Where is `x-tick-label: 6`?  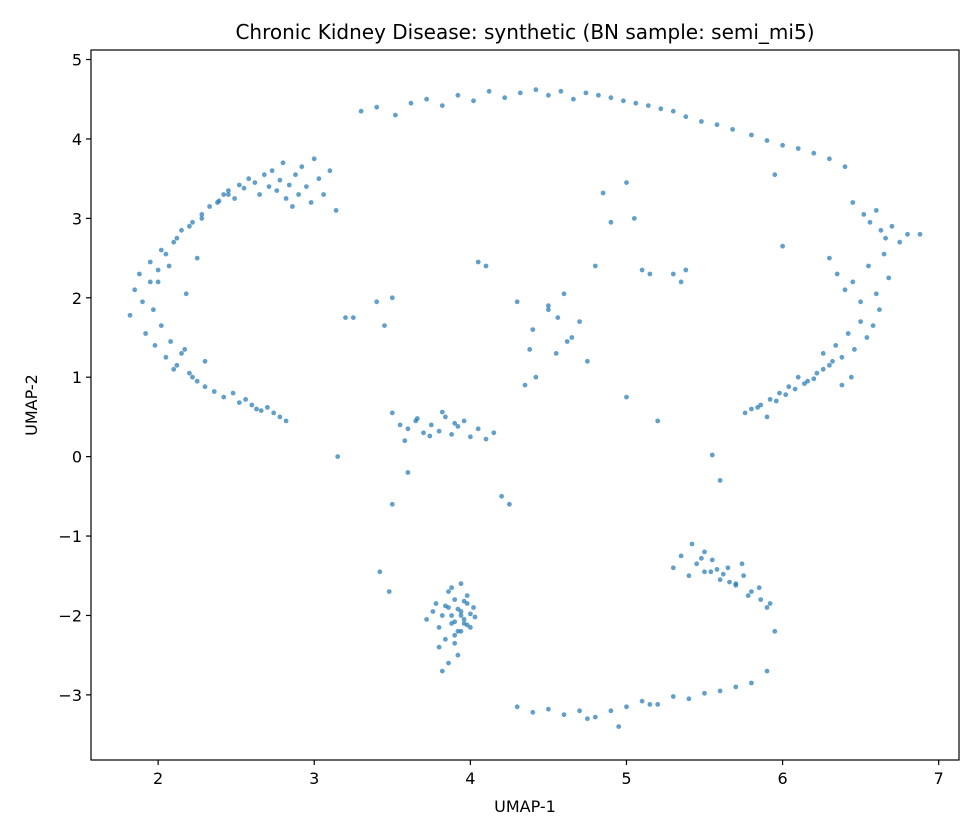 x-tick-label: 6 is located at coordinates (782, 778).